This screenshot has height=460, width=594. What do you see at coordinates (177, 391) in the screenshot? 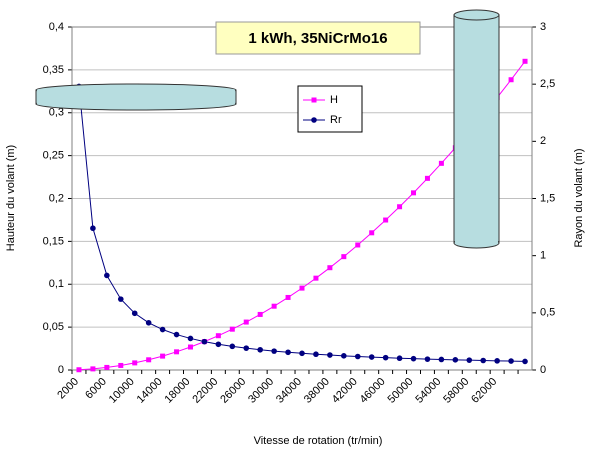
I see `x-tick-label: 18000` at bounding box center [177, 391].